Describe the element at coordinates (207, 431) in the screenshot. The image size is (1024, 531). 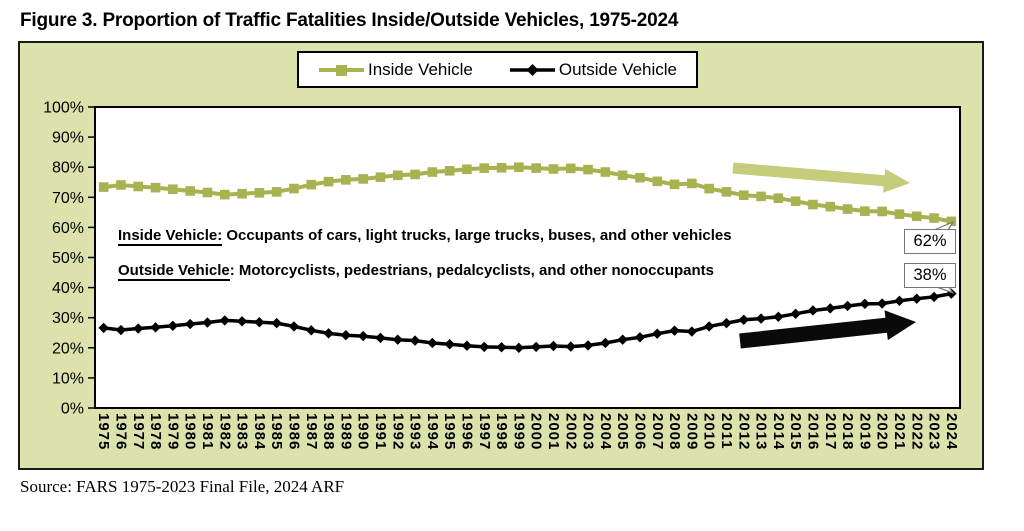
I see `x-axis-tick-label: 1981` at that location.